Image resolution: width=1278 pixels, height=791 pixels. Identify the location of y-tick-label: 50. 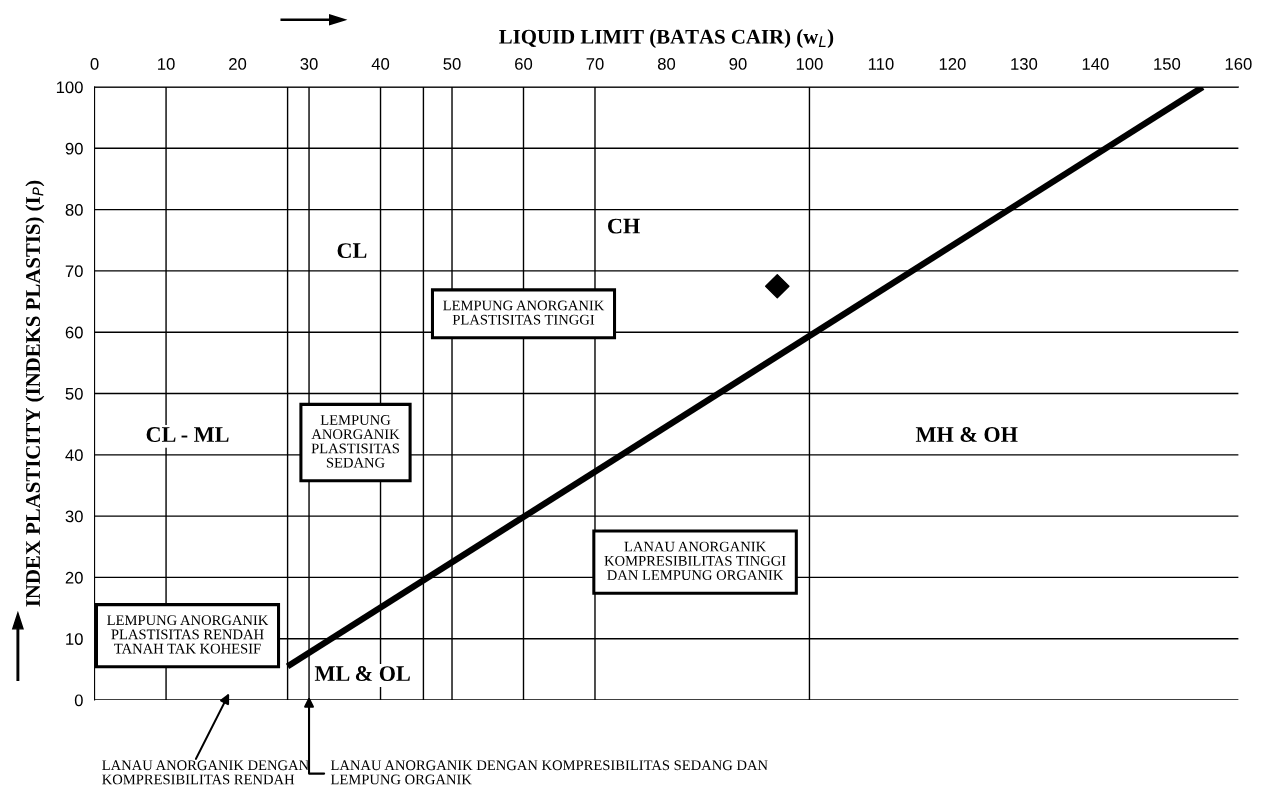
(74, 393).